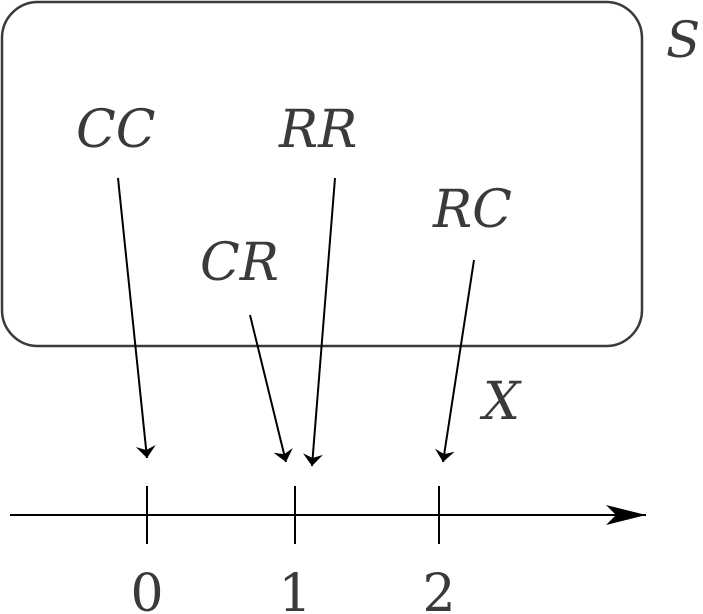 Image resolution: width=703 pixels, height=614 pixels. I want to click on random-variable-label: X, so click(500, 402).